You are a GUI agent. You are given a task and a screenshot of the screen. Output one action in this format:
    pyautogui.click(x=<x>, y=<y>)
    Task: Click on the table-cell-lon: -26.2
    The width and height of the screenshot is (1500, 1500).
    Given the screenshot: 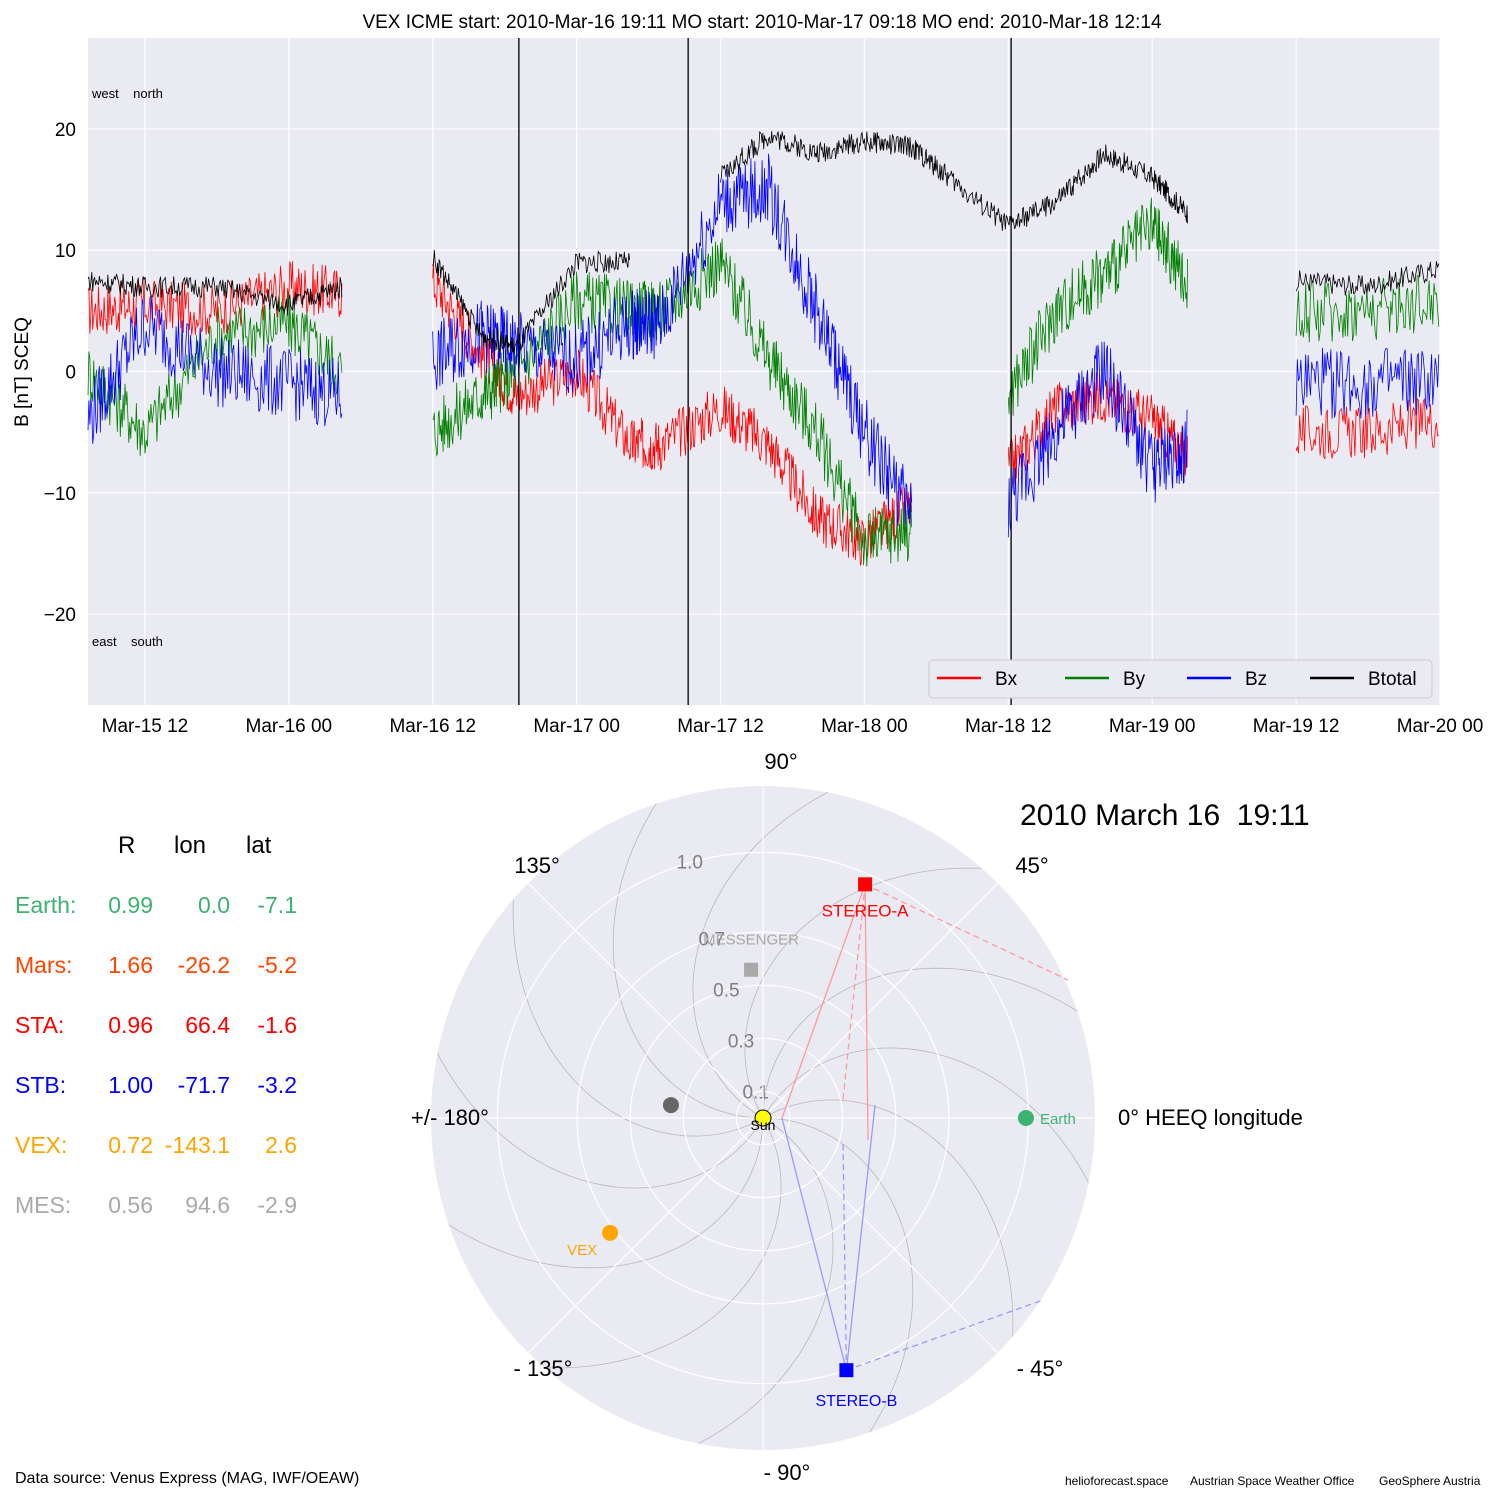 What is the action you would take?
    pyautogui.click(x=203, y=965)
    